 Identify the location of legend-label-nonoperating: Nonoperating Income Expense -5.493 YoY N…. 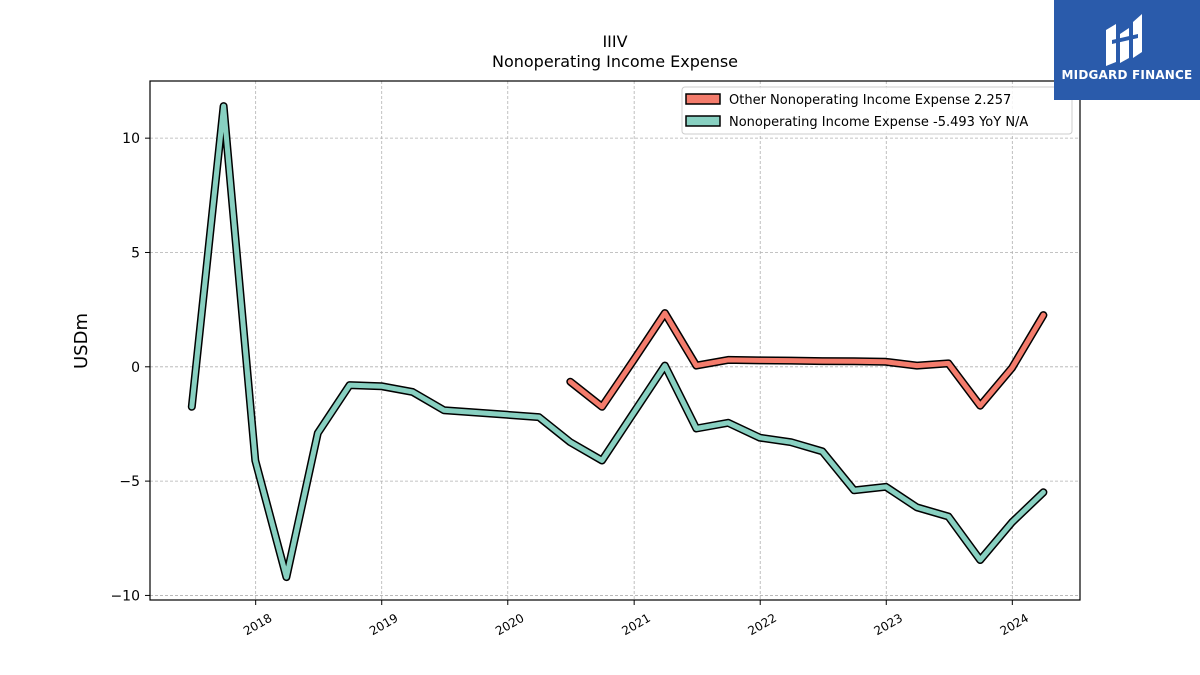
(878, 122).